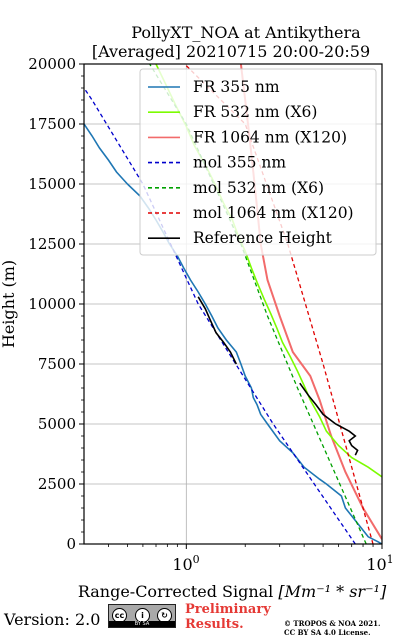 This screenshot has width=400, height=640. Describe the element at coordinates (332, 623) in the screenshot. I see `copyright-line-1: © TROPOS & NOA 2021.` at that location.